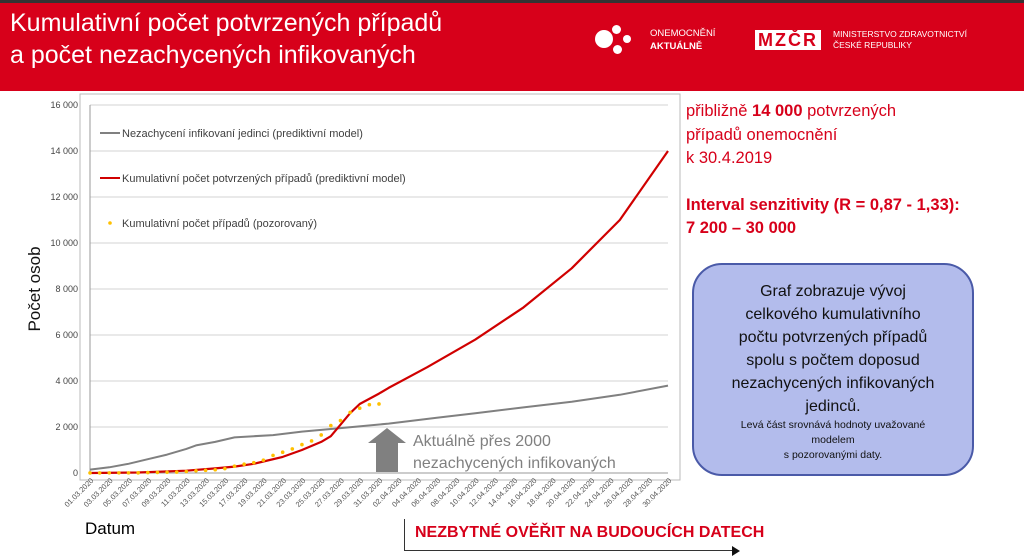  What do you see at coordinates (833, 455) in the screenshot?
I see `info-small-line: s pozorovanými daty.` at bounding box center [833, 455].